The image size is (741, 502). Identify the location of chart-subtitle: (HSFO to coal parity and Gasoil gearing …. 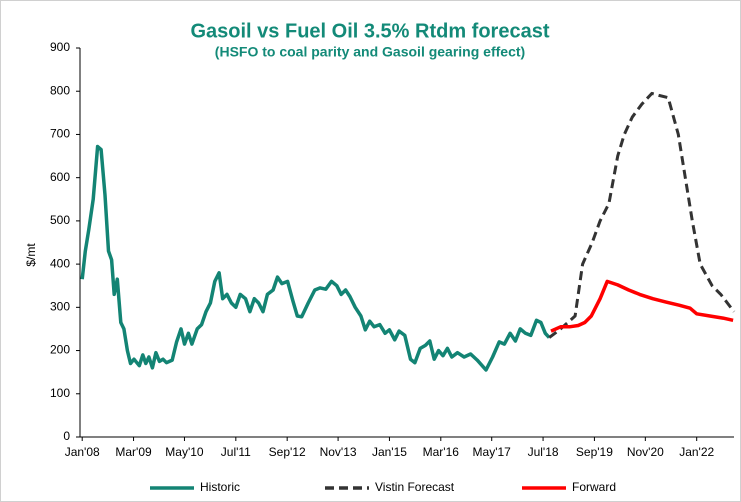
(370, 52).